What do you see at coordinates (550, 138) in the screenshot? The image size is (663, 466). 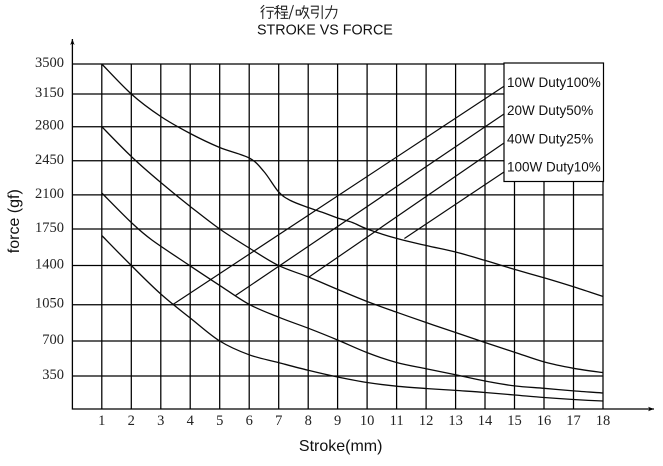 I see `svg-text: 40W Duty25%` at bounding box center [550, 138].